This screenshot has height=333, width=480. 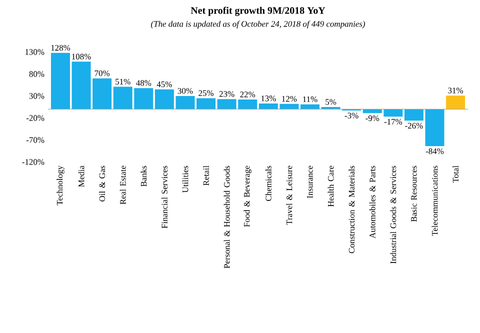 I want to click on x-tick-label: Technology, so click(x=60, y=186).